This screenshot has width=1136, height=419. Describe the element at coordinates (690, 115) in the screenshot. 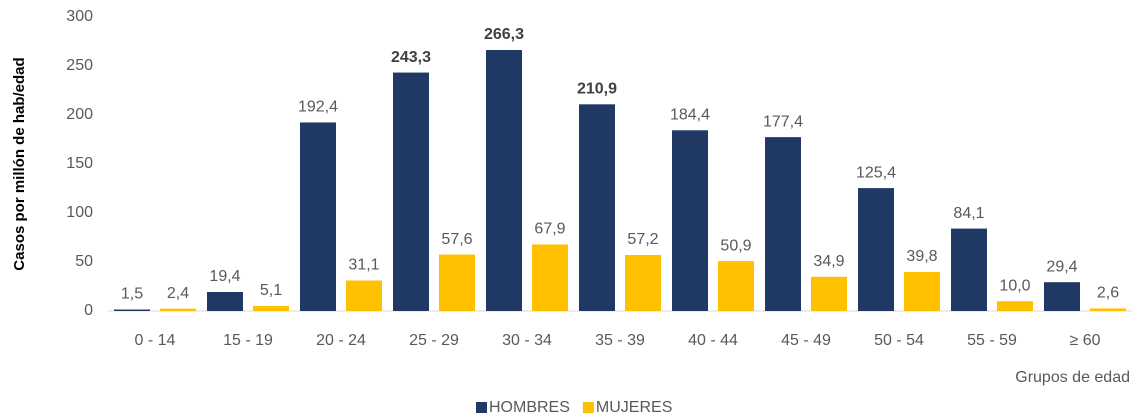

I see `value-label: 184,4` at that location.